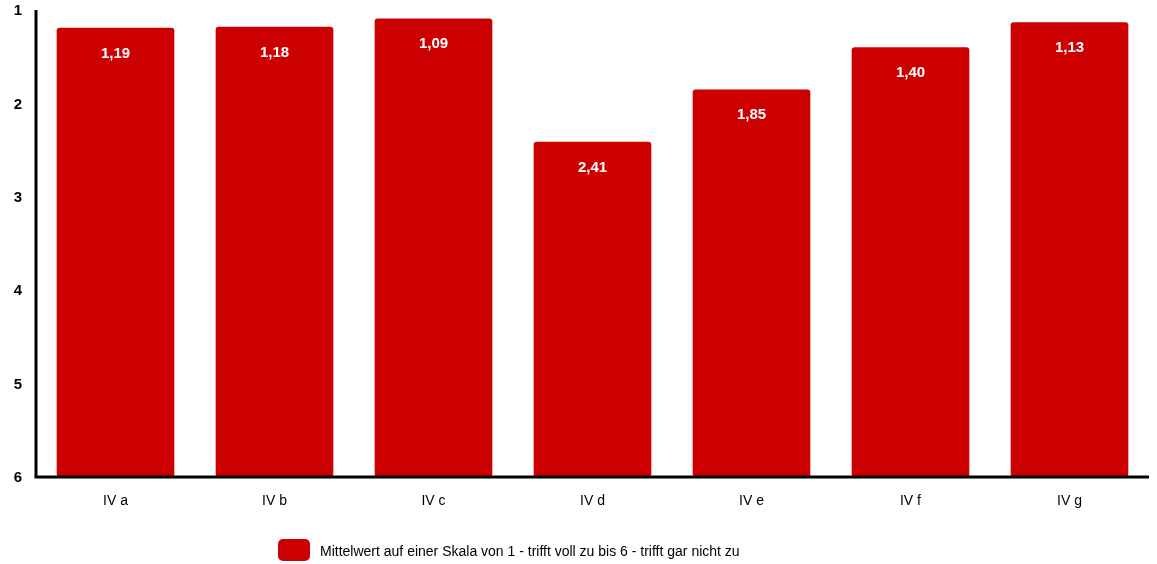 This screenshot has width=1157, height=564. Describe the element at coordinates (592, 500) in the screenshot. I see `x-tick-label: IV d` at that location.